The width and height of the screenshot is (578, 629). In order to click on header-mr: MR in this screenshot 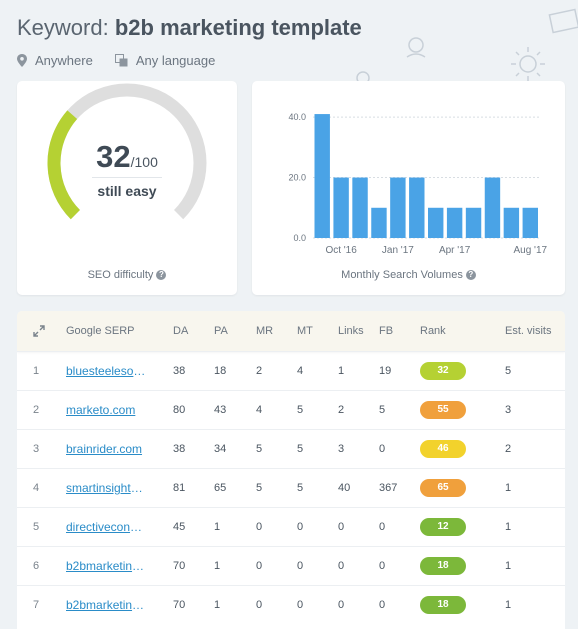, I will do `click(265, 331)`.